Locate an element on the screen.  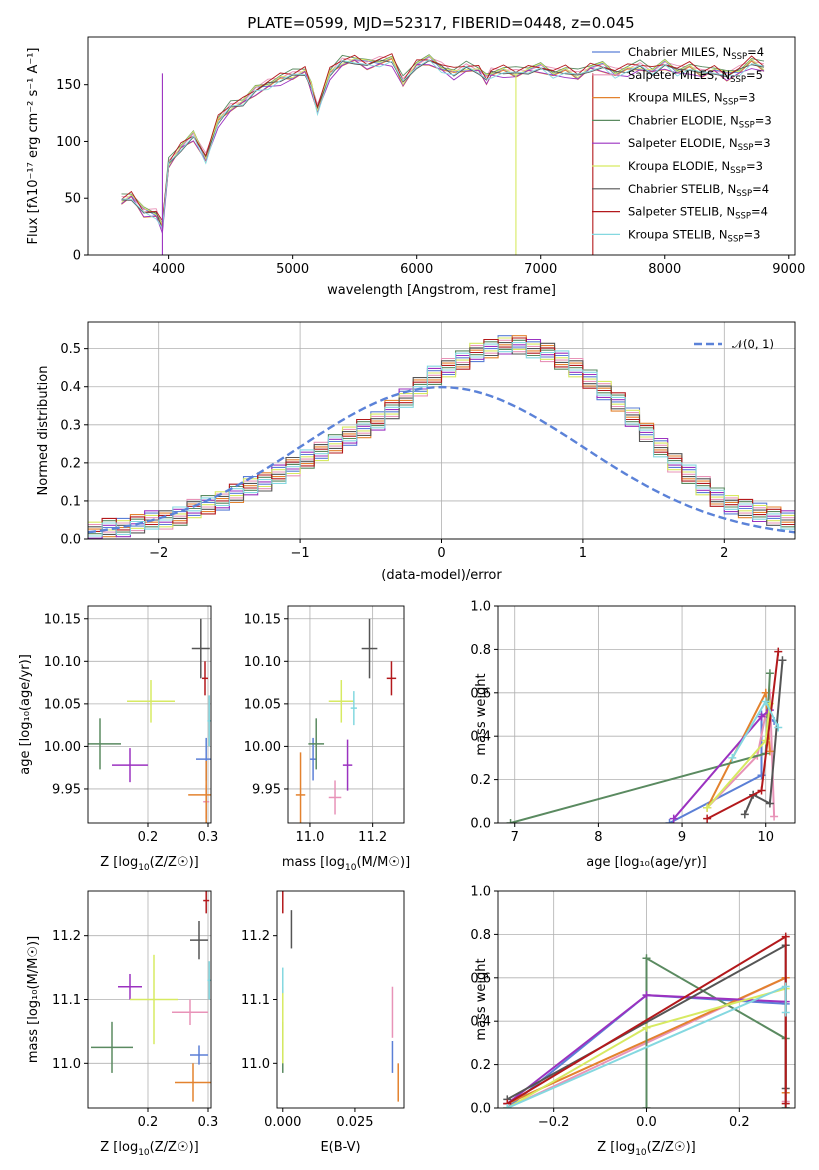
age-z-ylabel: age [log₁₀(age/yr)] is located at coordinates (25, 714).